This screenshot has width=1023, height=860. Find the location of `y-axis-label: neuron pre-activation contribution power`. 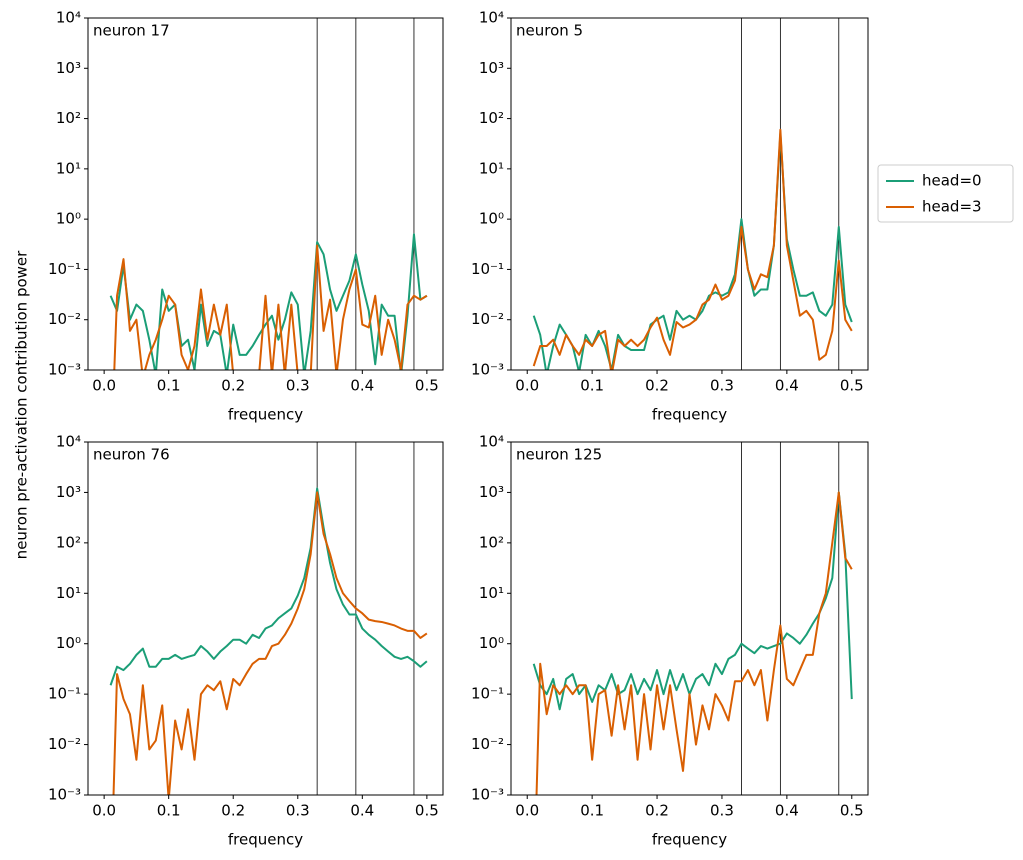

y-axis-label: neuron pre-activation contribution power is located at coordinates (22, 404).